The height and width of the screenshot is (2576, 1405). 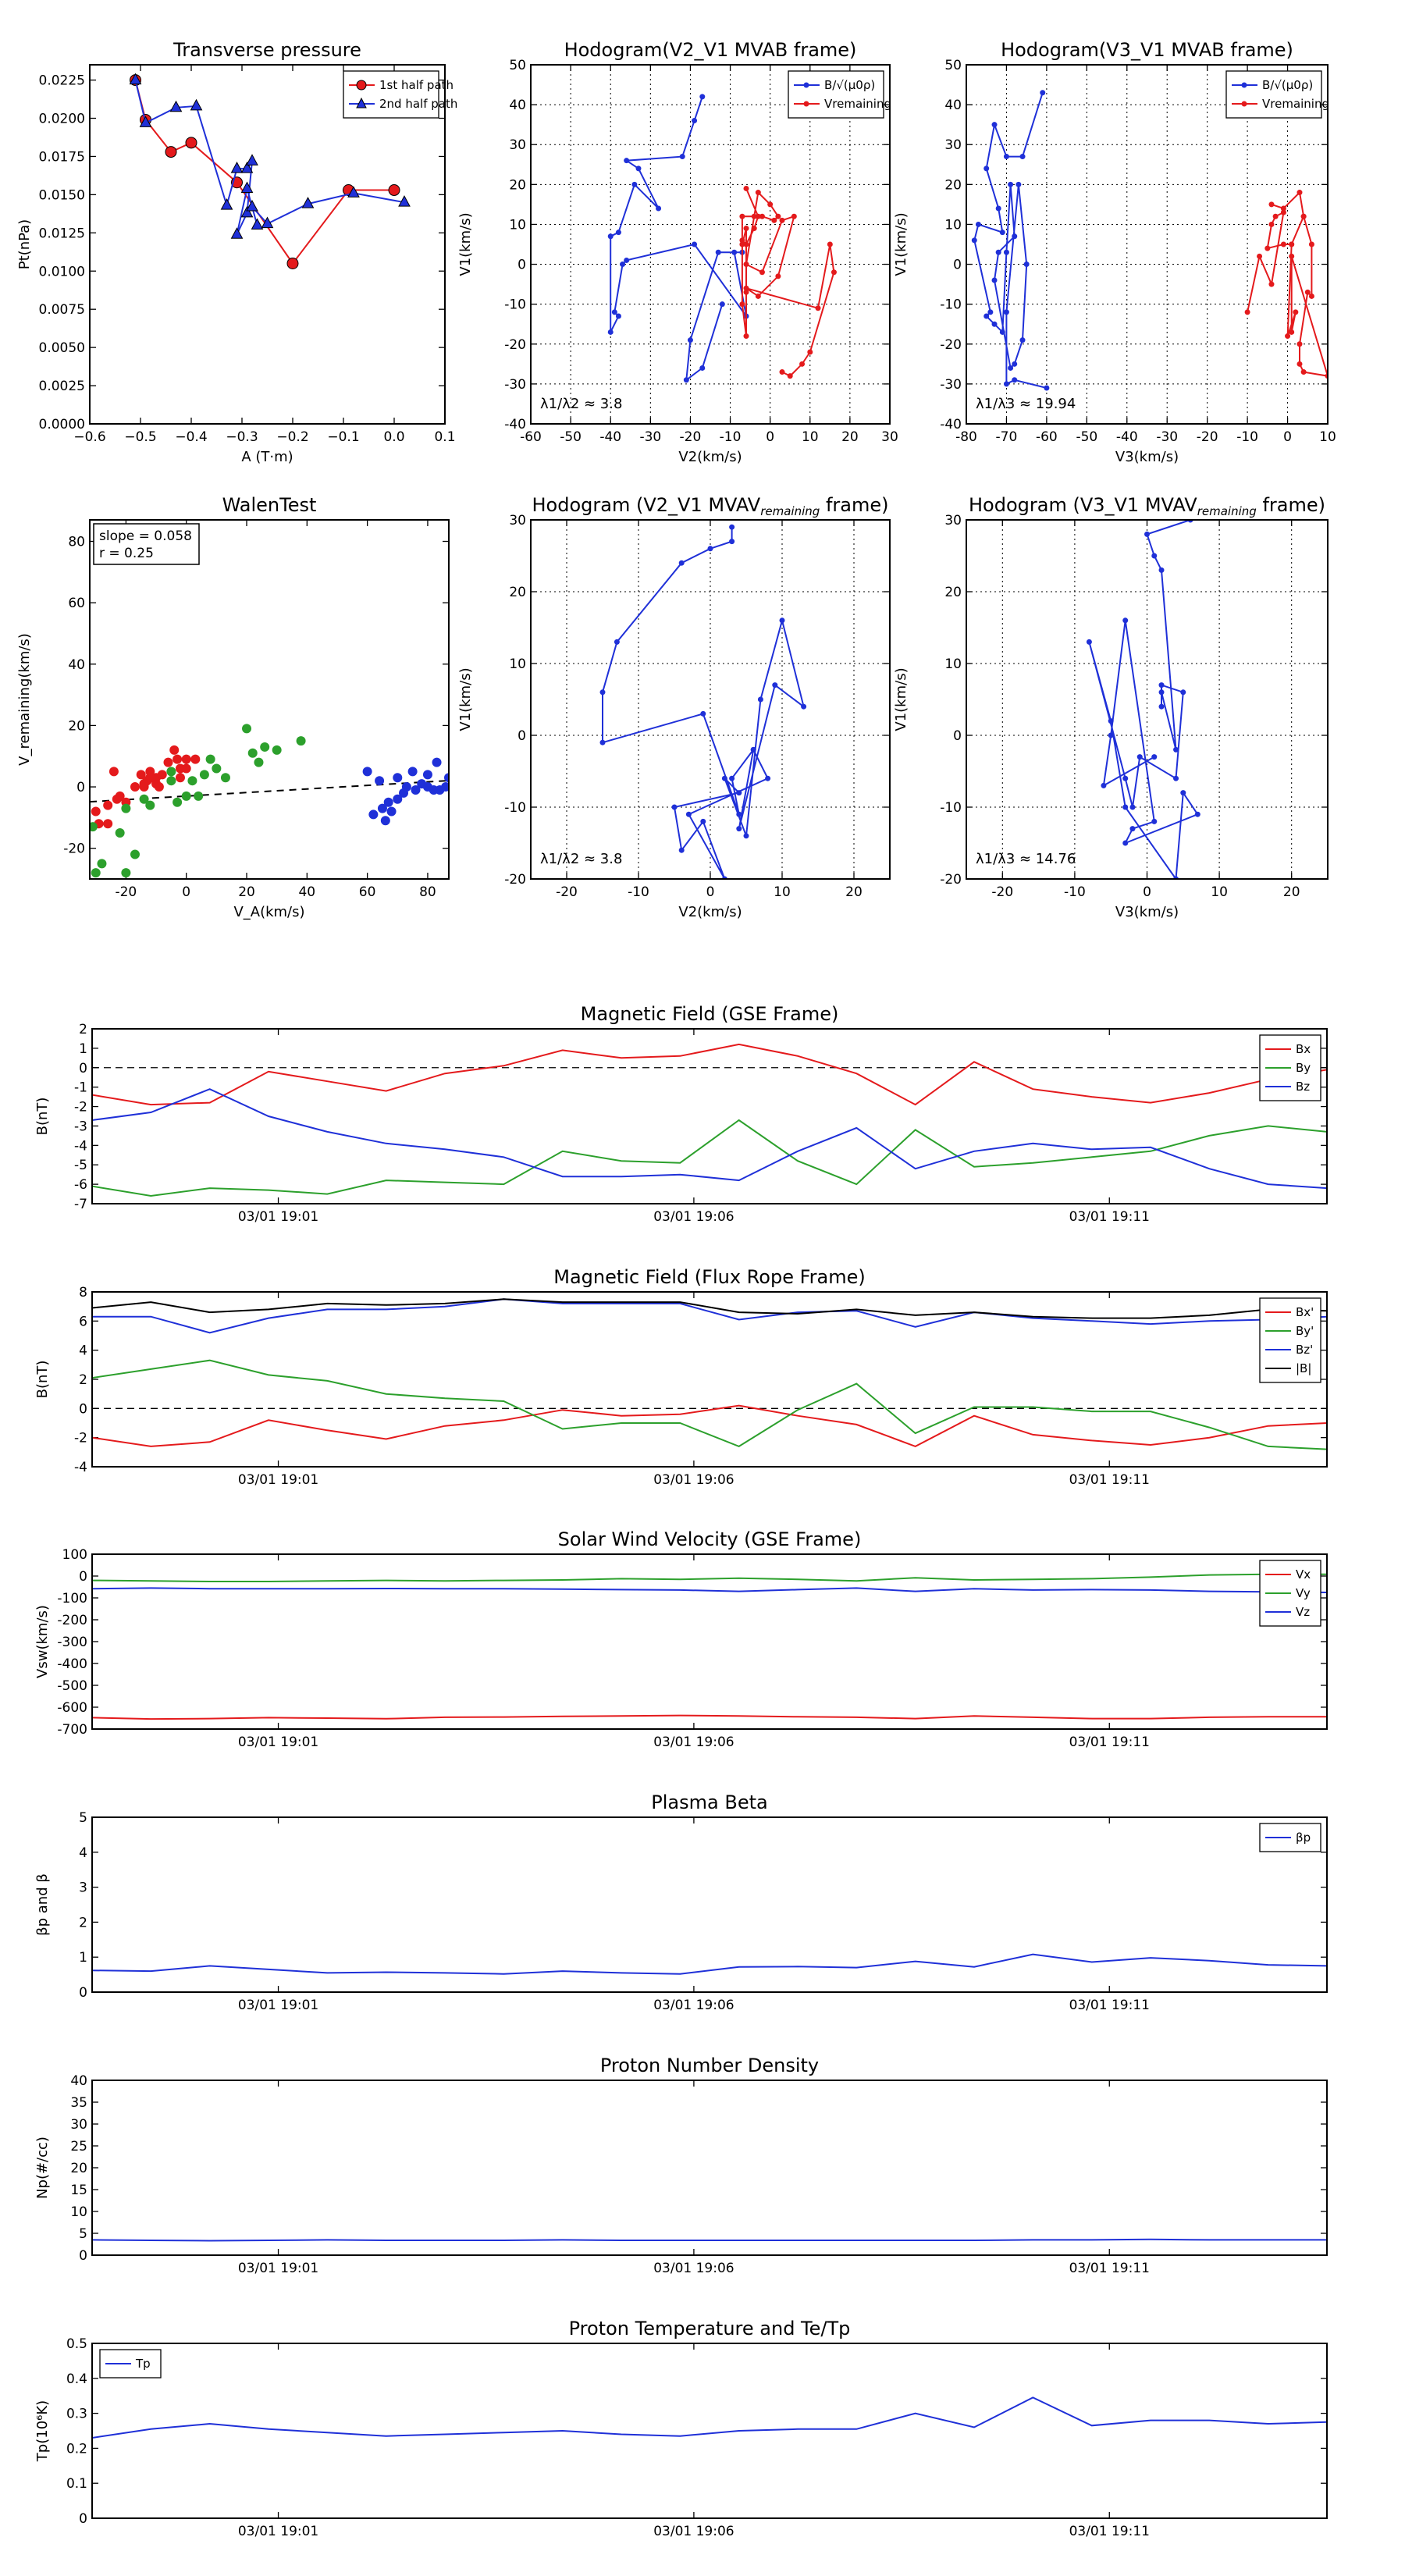 I want to click on y-tick-label: 50, so click(x=953, y=65).